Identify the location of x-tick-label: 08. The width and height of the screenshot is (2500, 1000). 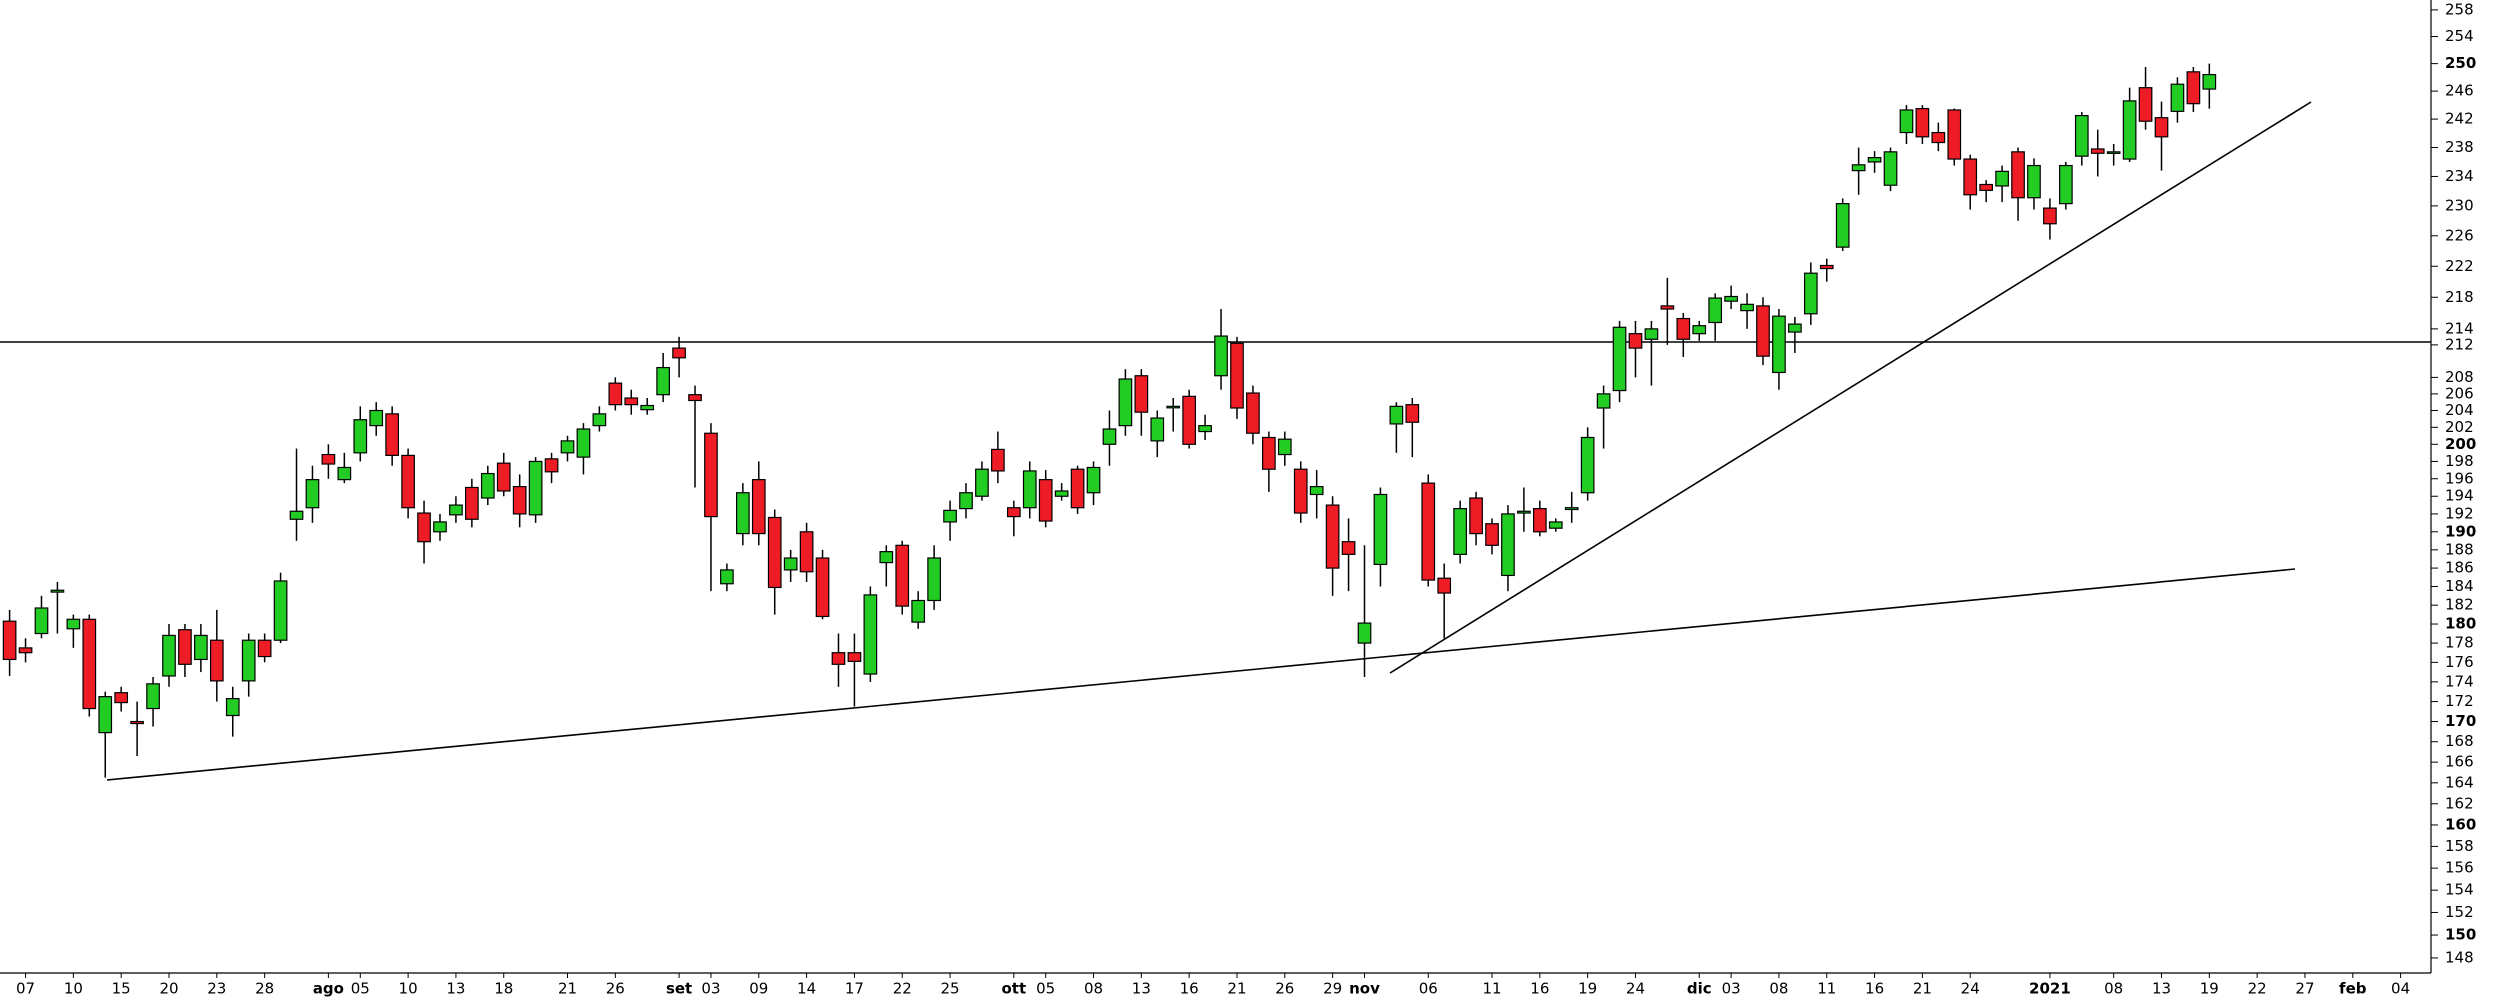
(1778, 989).